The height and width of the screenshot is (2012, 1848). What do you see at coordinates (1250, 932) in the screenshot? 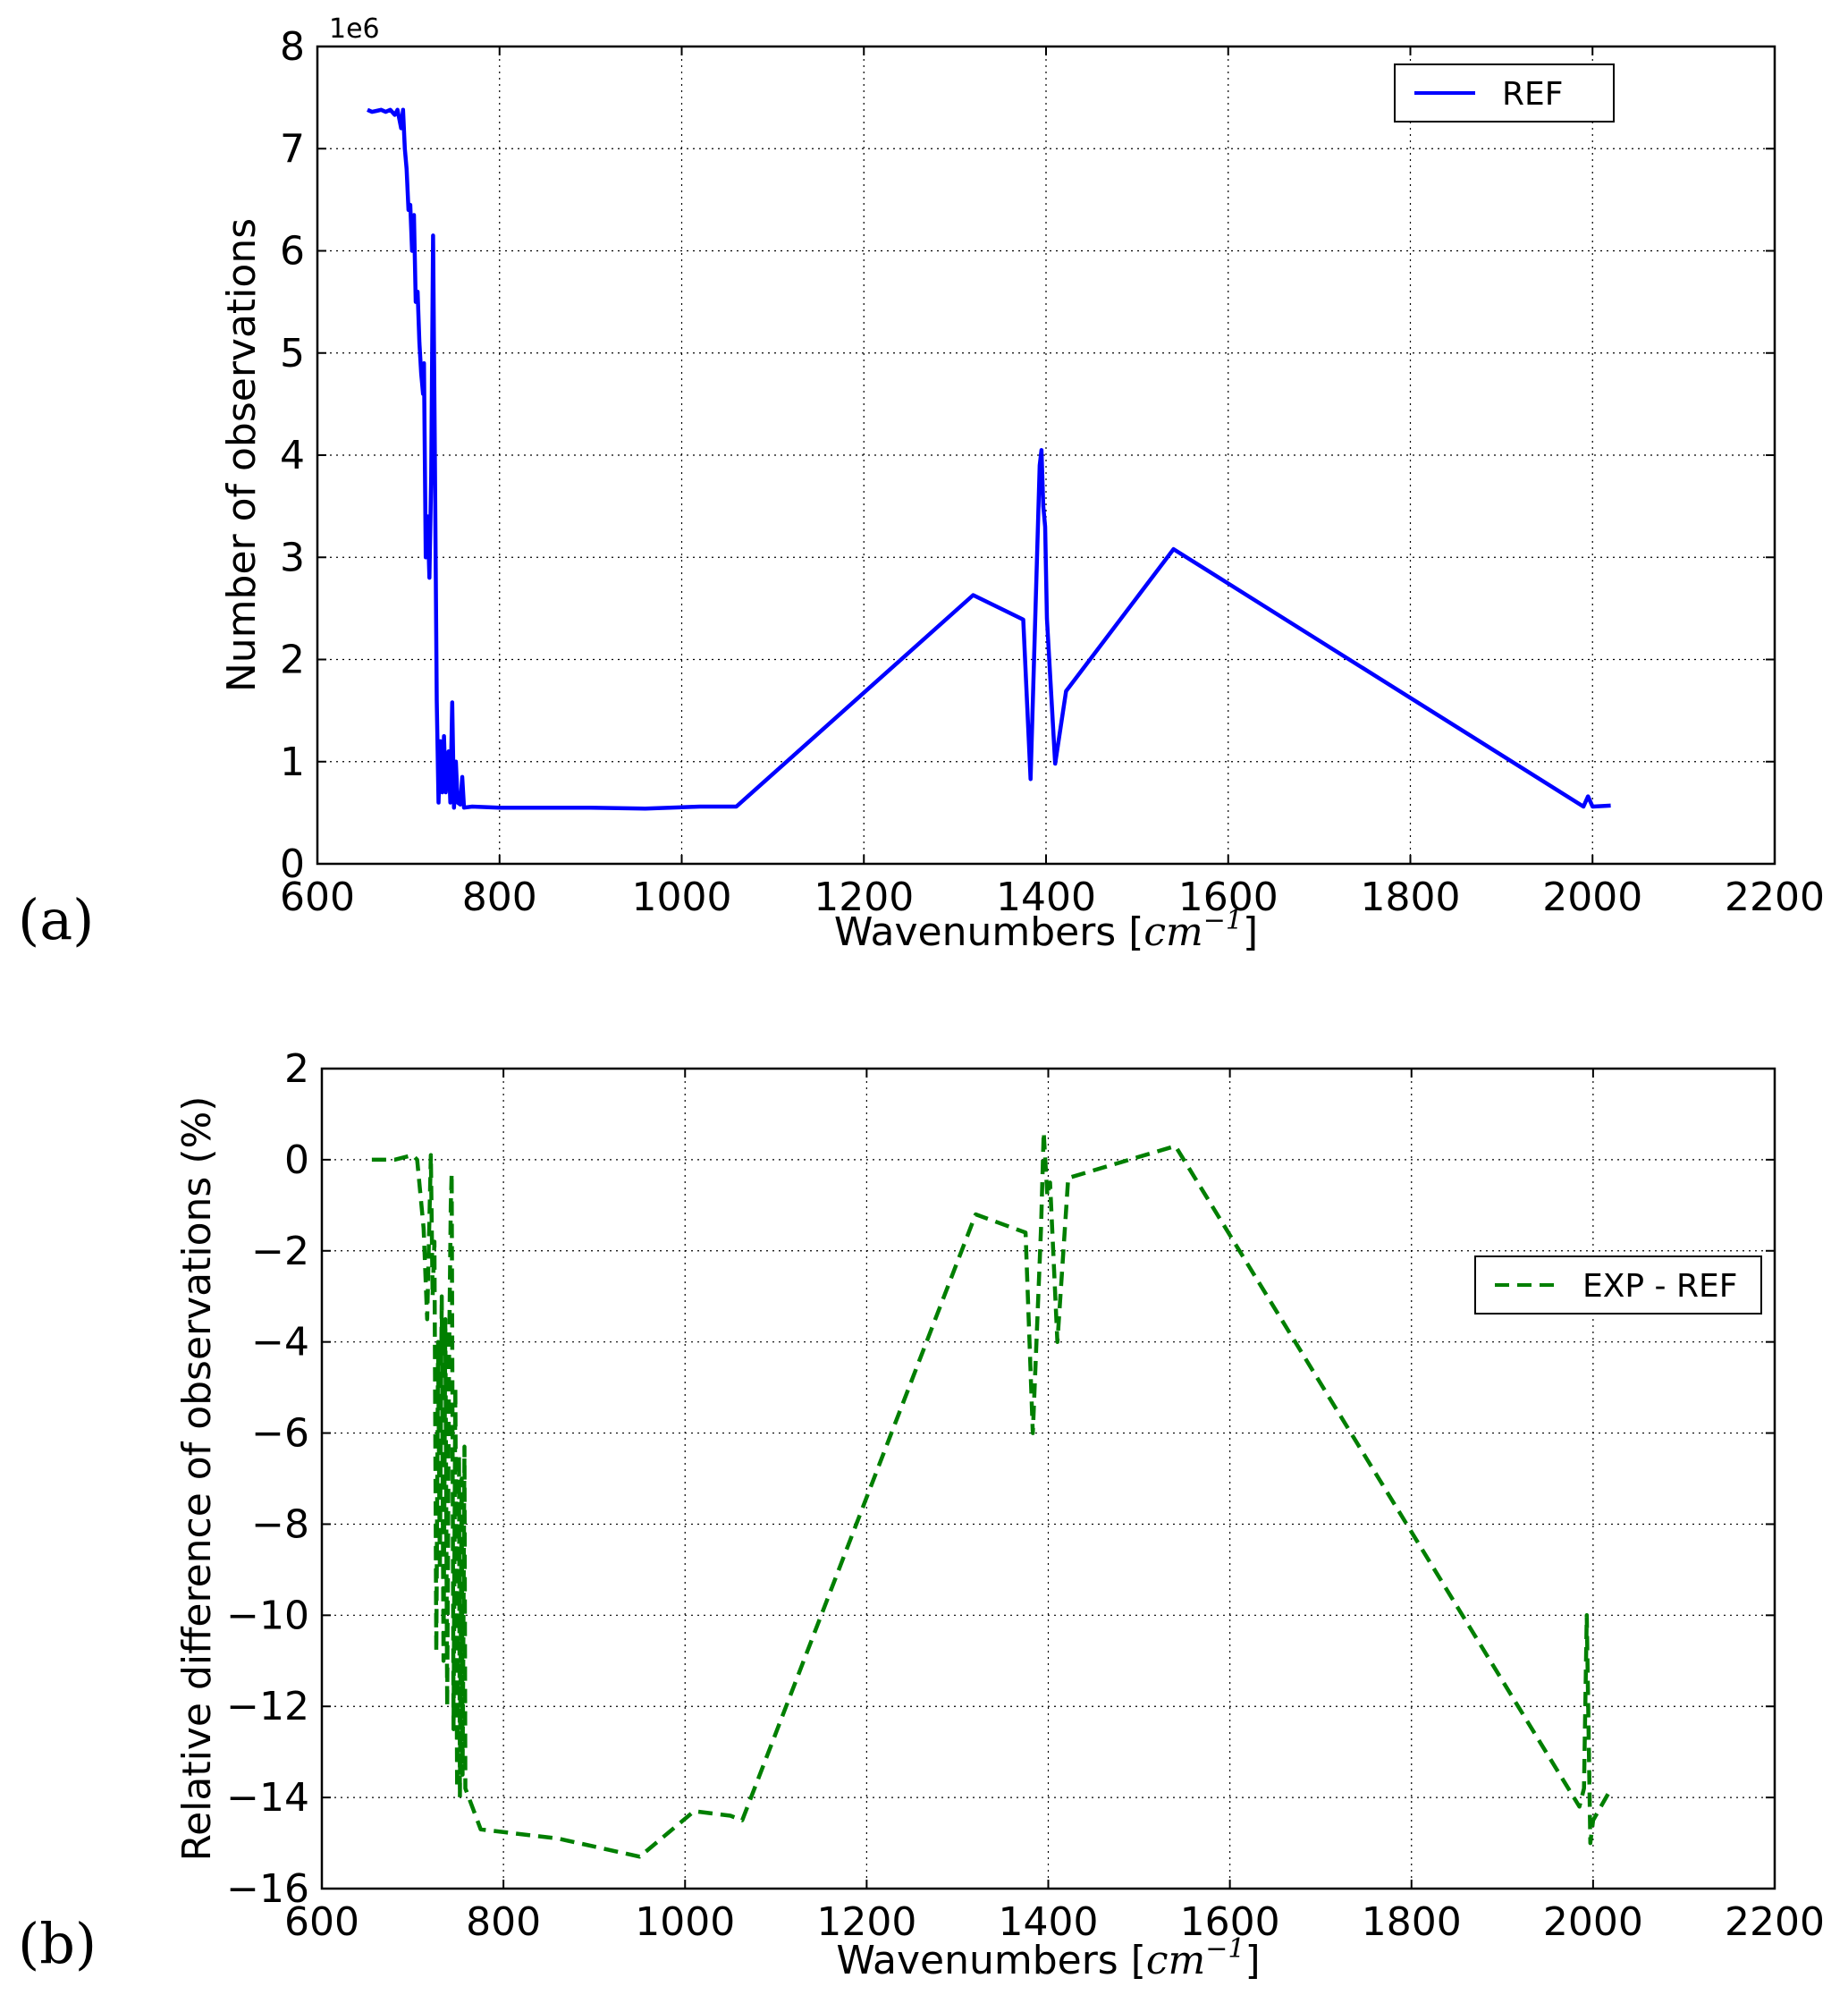
I see `panel-a-x-axis-title-close: ]` at bounding box center [1250, 932].